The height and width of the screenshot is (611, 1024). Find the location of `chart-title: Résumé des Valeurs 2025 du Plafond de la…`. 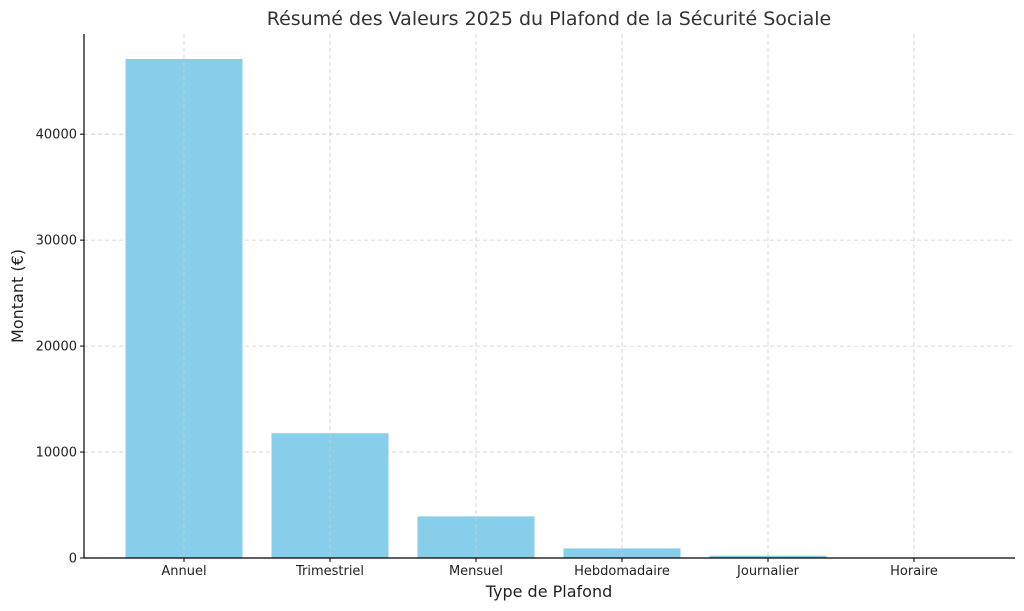

chart-title: Résumé des Valeurs 2025 du Plafond de la… is located at coordinates (549, 19).